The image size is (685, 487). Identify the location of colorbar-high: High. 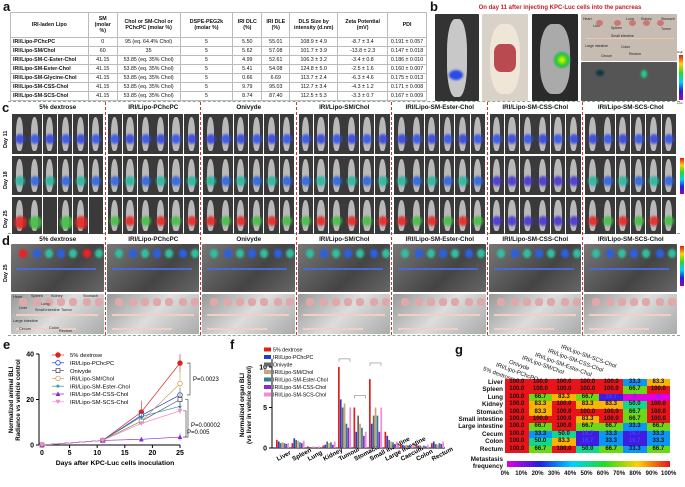
(680, 52).